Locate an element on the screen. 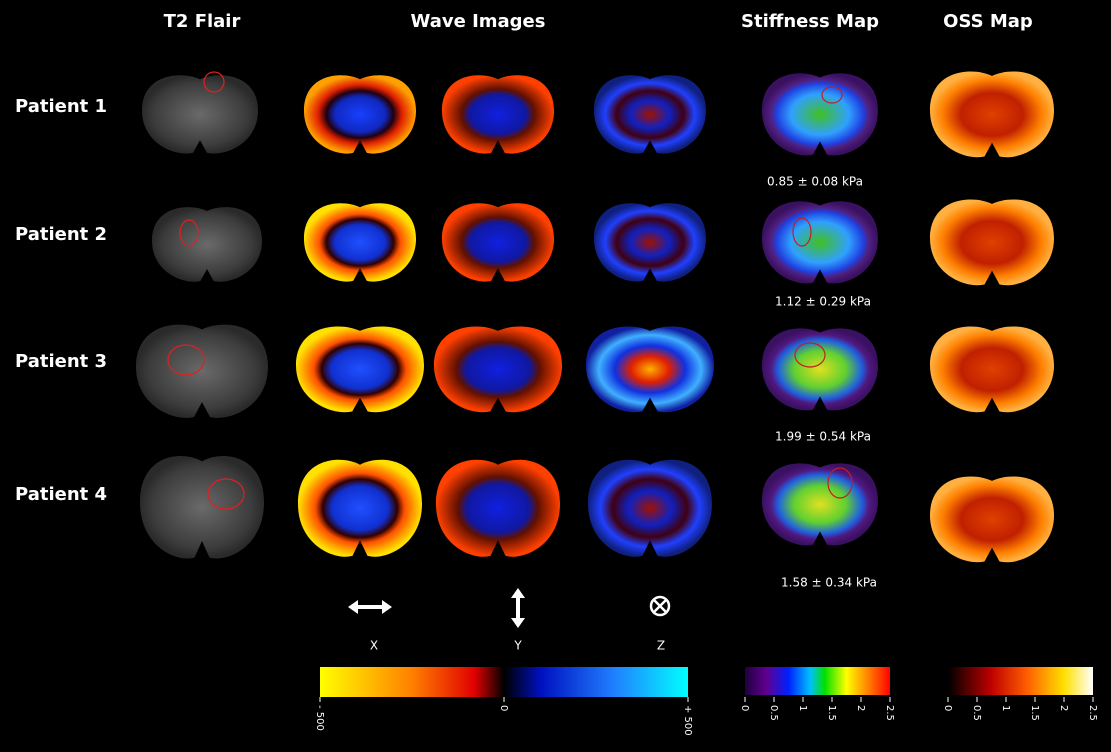  stiffness-value: 1.12 ± 0.29 kPa is located at coordinates (823, 302).